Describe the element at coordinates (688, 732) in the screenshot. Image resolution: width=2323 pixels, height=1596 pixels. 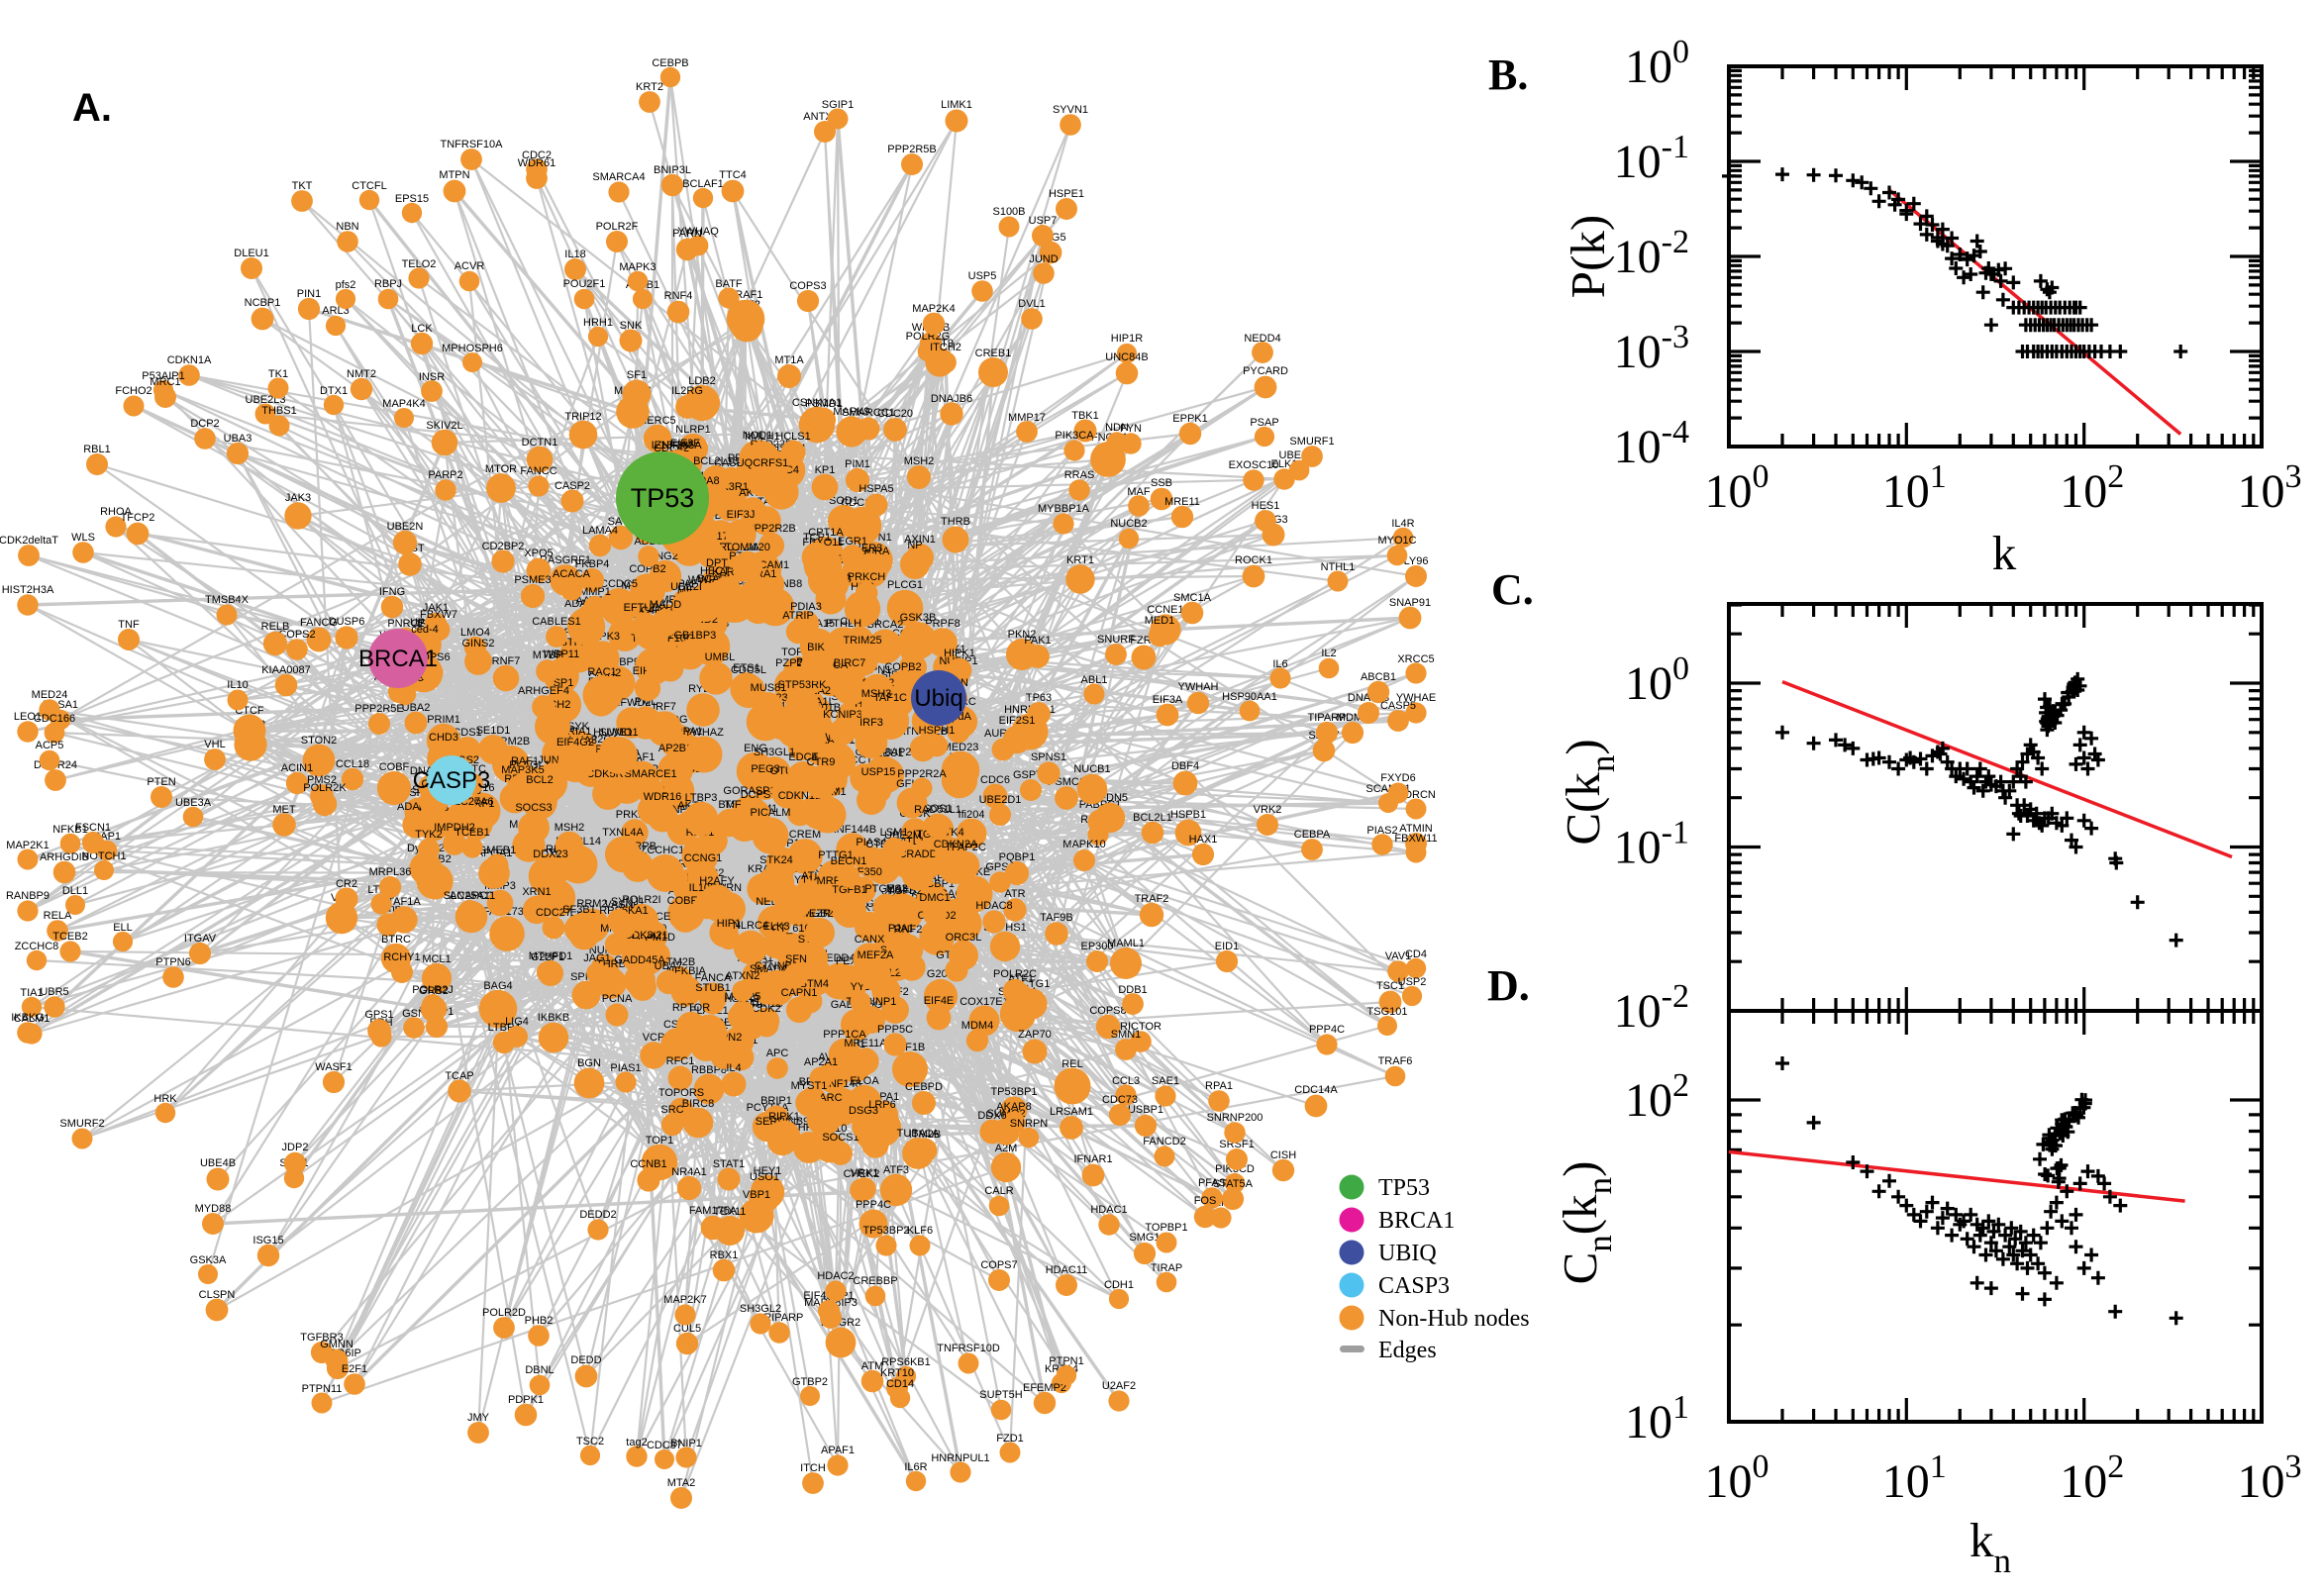
I see `svg-text: PPA1` at that location.